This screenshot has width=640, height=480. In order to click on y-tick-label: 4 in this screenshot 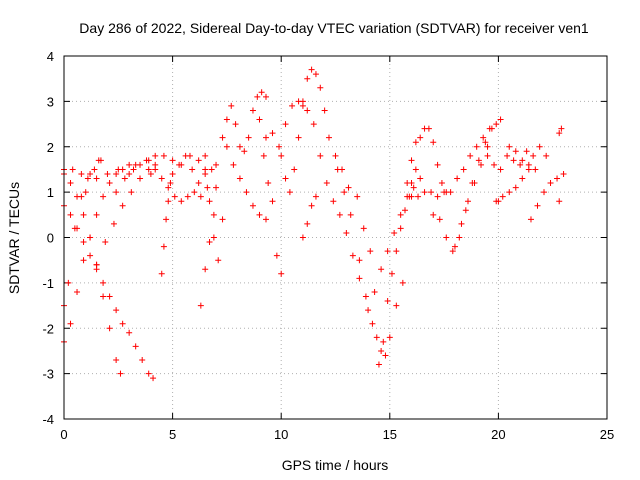, I will do `click(50, 56)`.